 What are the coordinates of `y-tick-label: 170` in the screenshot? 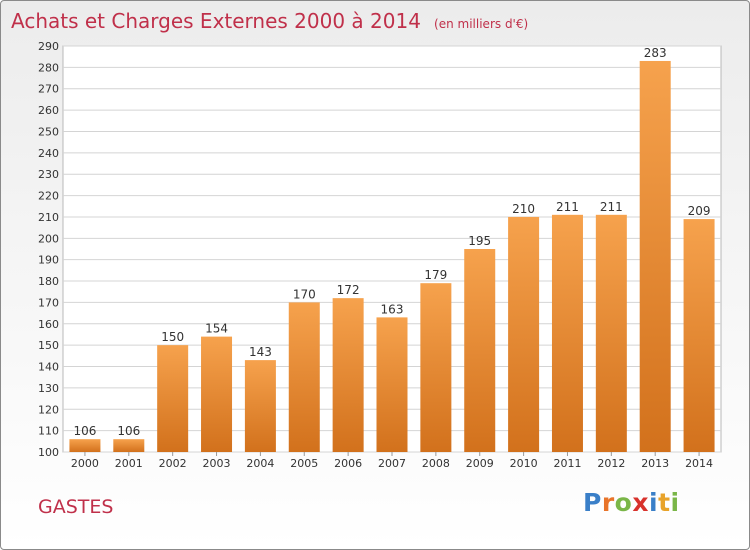 It's located at (48, 302).